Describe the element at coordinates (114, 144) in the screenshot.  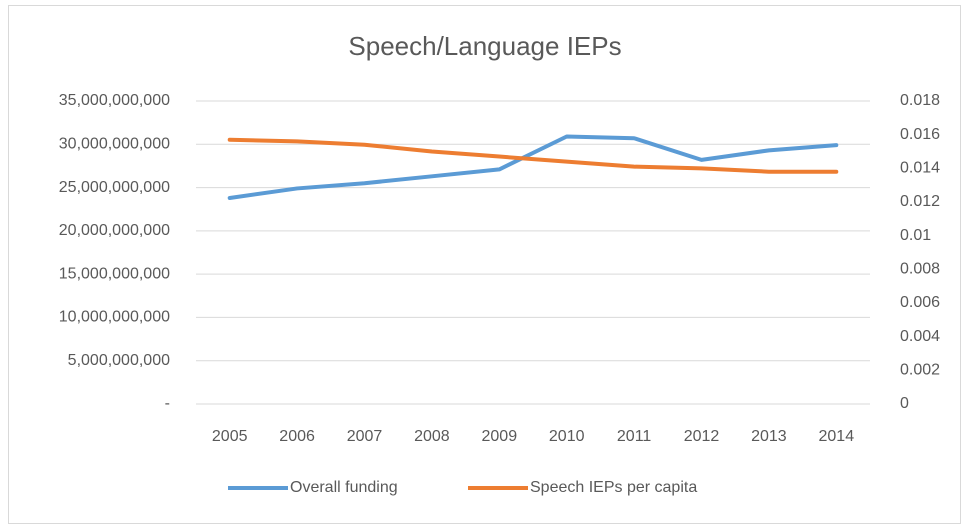
I see `y-tick-label: 30,000,000,000` at that location.